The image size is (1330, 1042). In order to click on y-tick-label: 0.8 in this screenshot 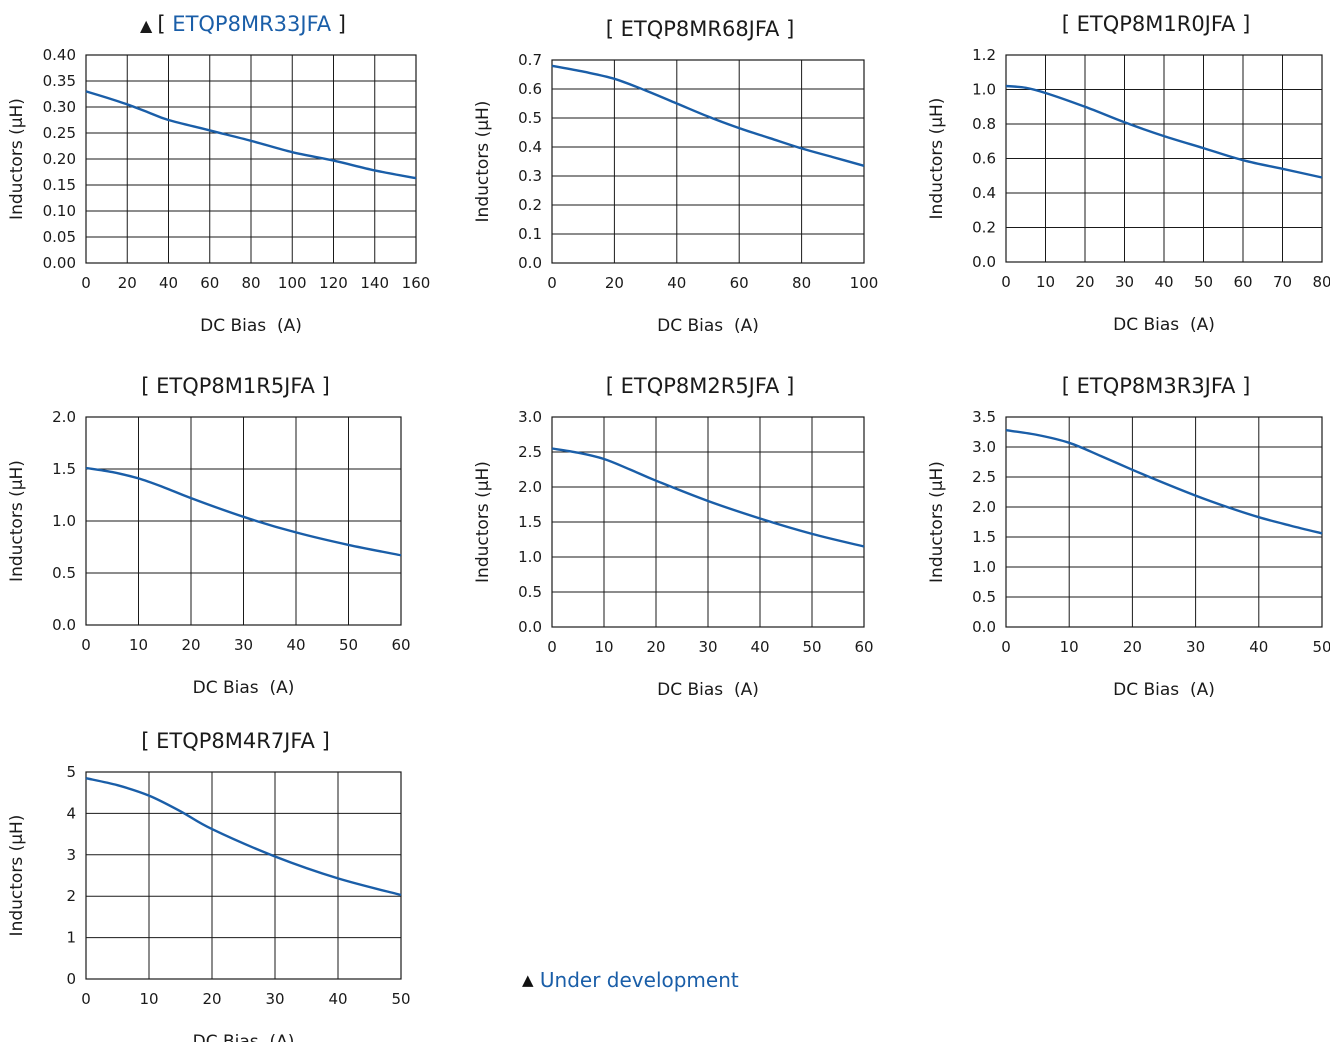, I will do `click(984, 124)`.